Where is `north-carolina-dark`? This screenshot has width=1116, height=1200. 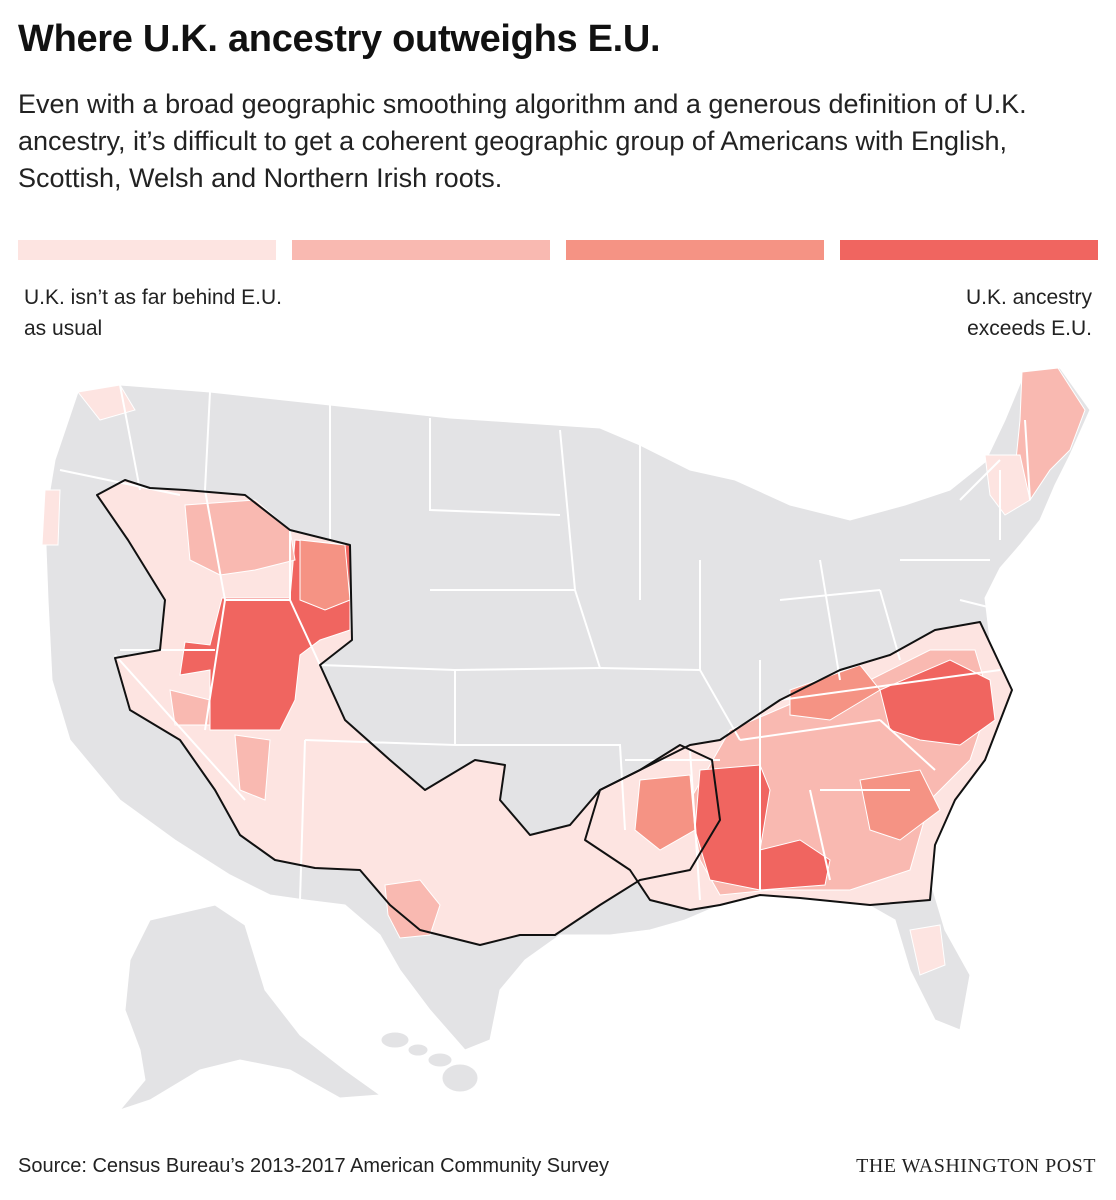
north-carolina-dark is located at coordinates (937, 702).